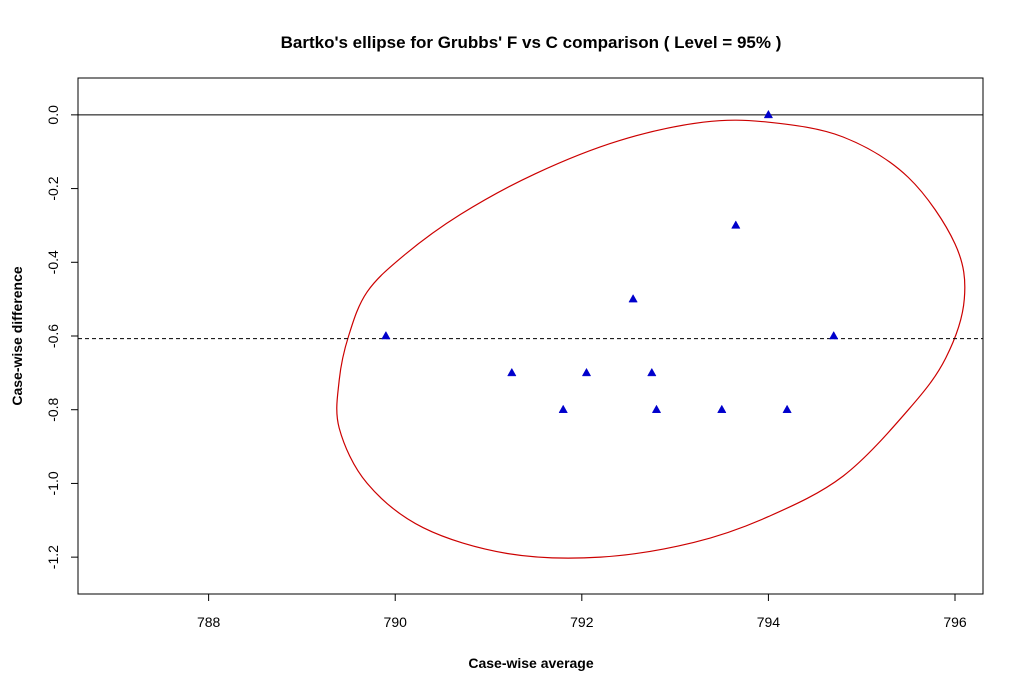  Describe the element at coordinates (53, 262) in the screenshot. I see `y-tick-label: -0.4` at that location.